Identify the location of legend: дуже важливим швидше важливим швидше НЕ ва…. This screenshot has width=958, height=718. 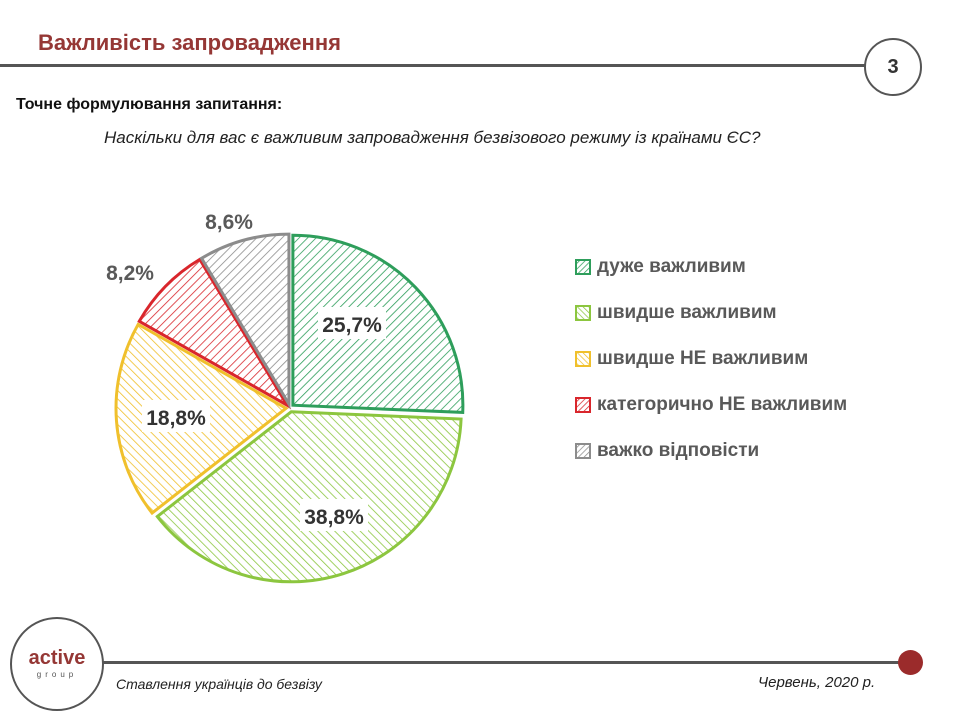
(711, 358).